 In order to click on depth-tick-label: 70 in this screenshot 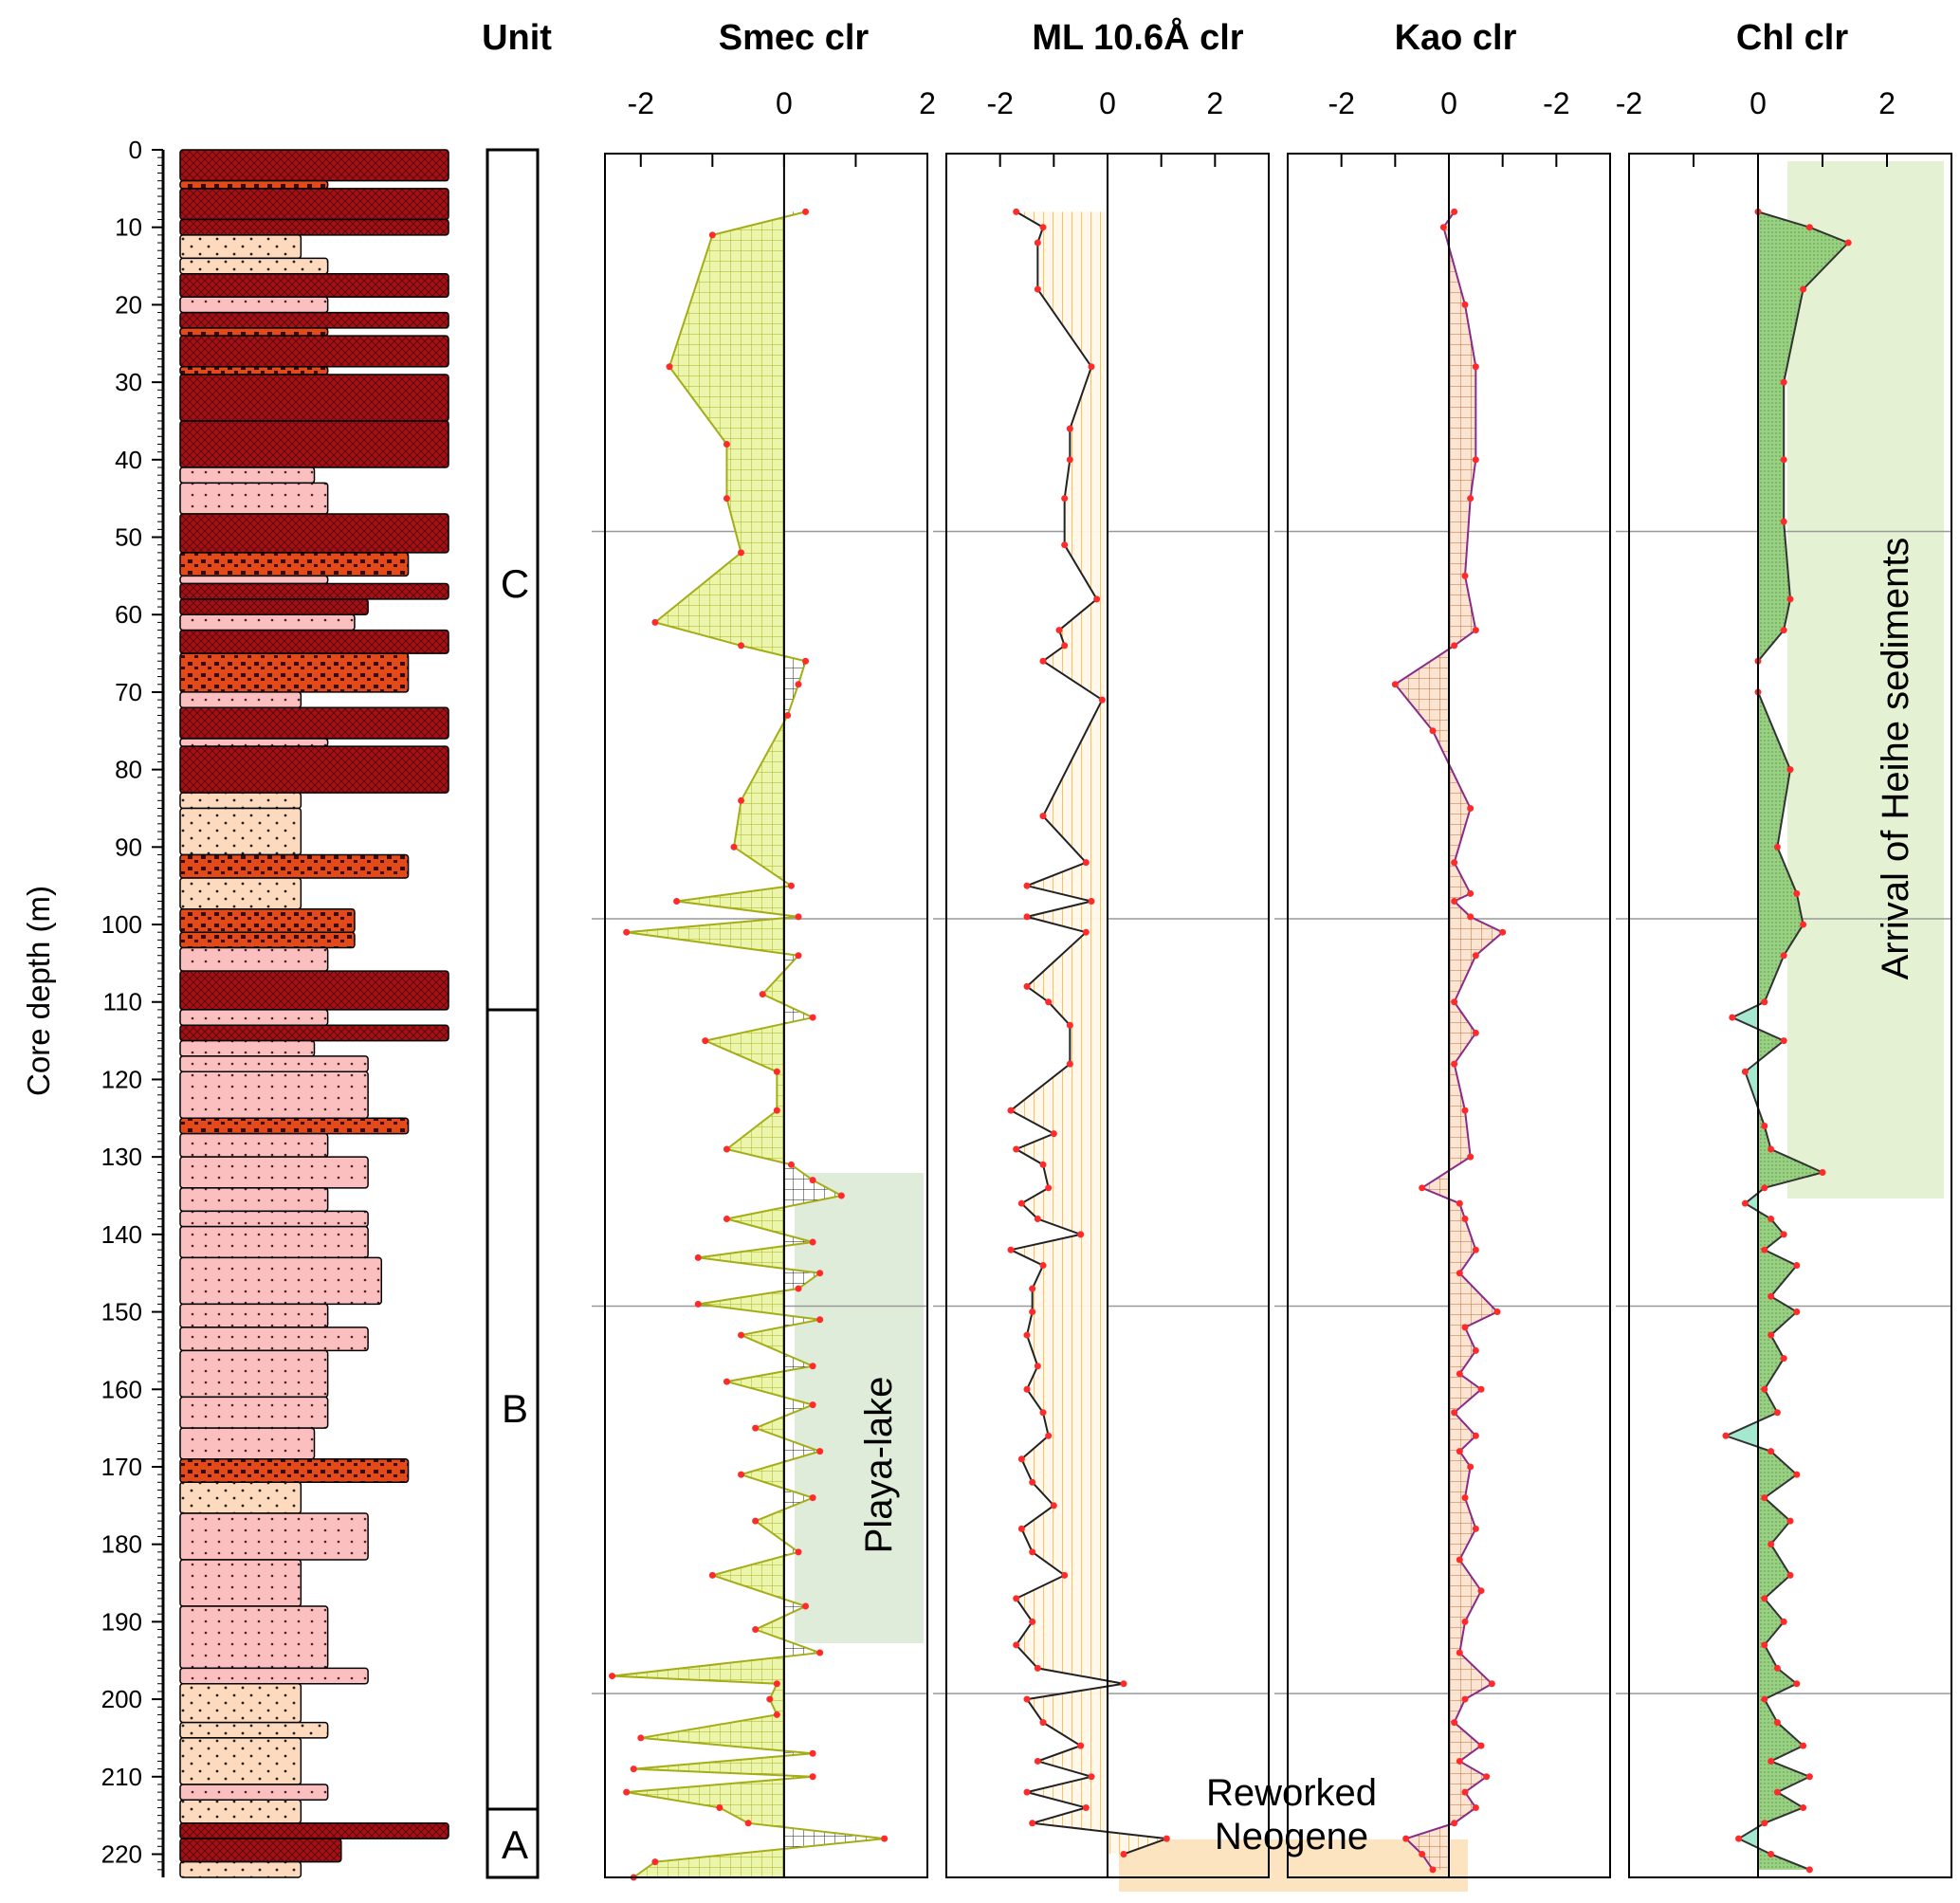, I will do `click(128, 692)`.